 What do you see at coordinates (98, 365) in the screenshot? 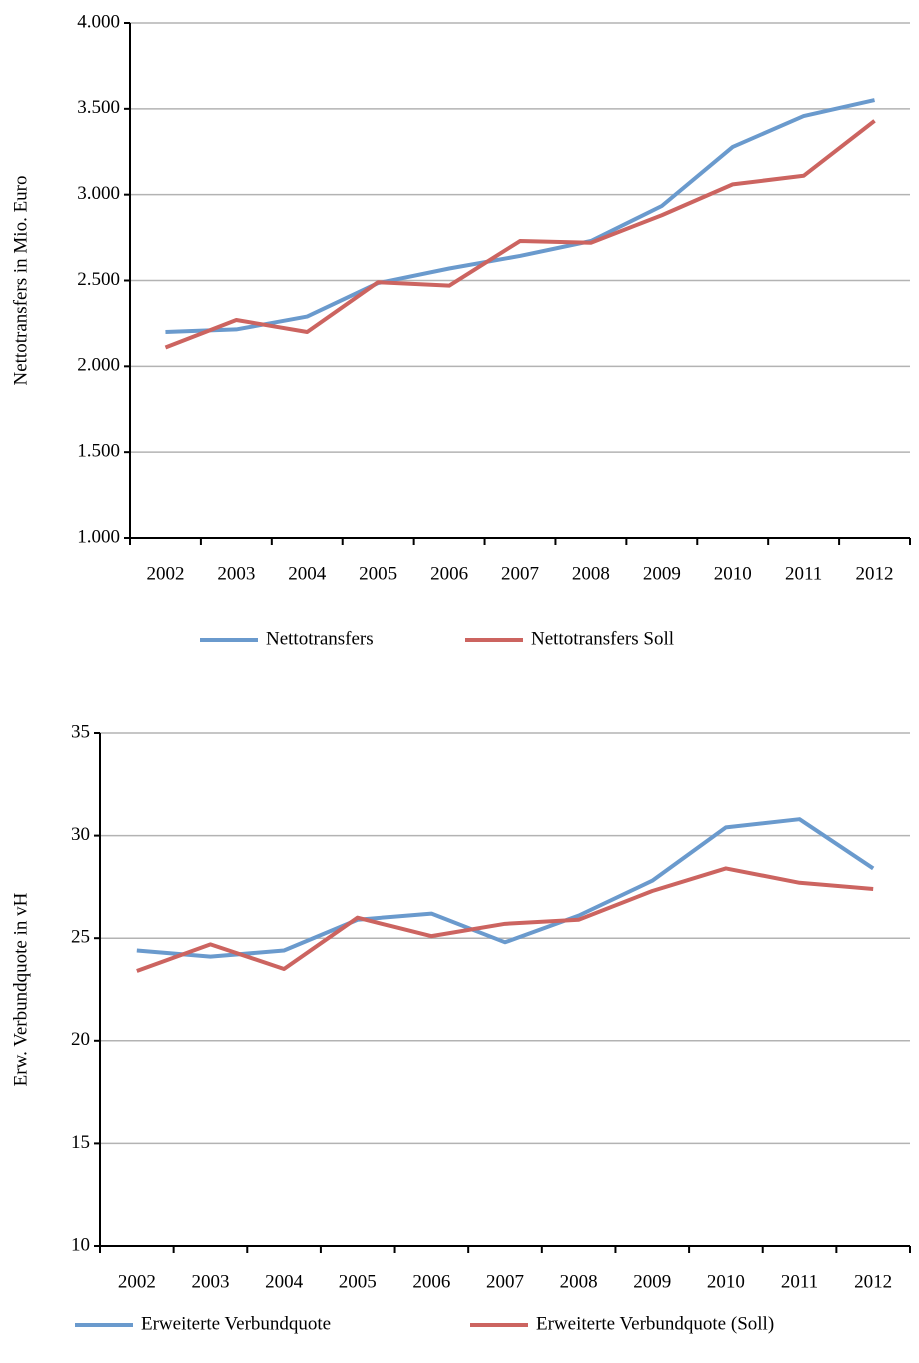
I see `y-tick-label: 2.000` at bounding box center [98, 365].